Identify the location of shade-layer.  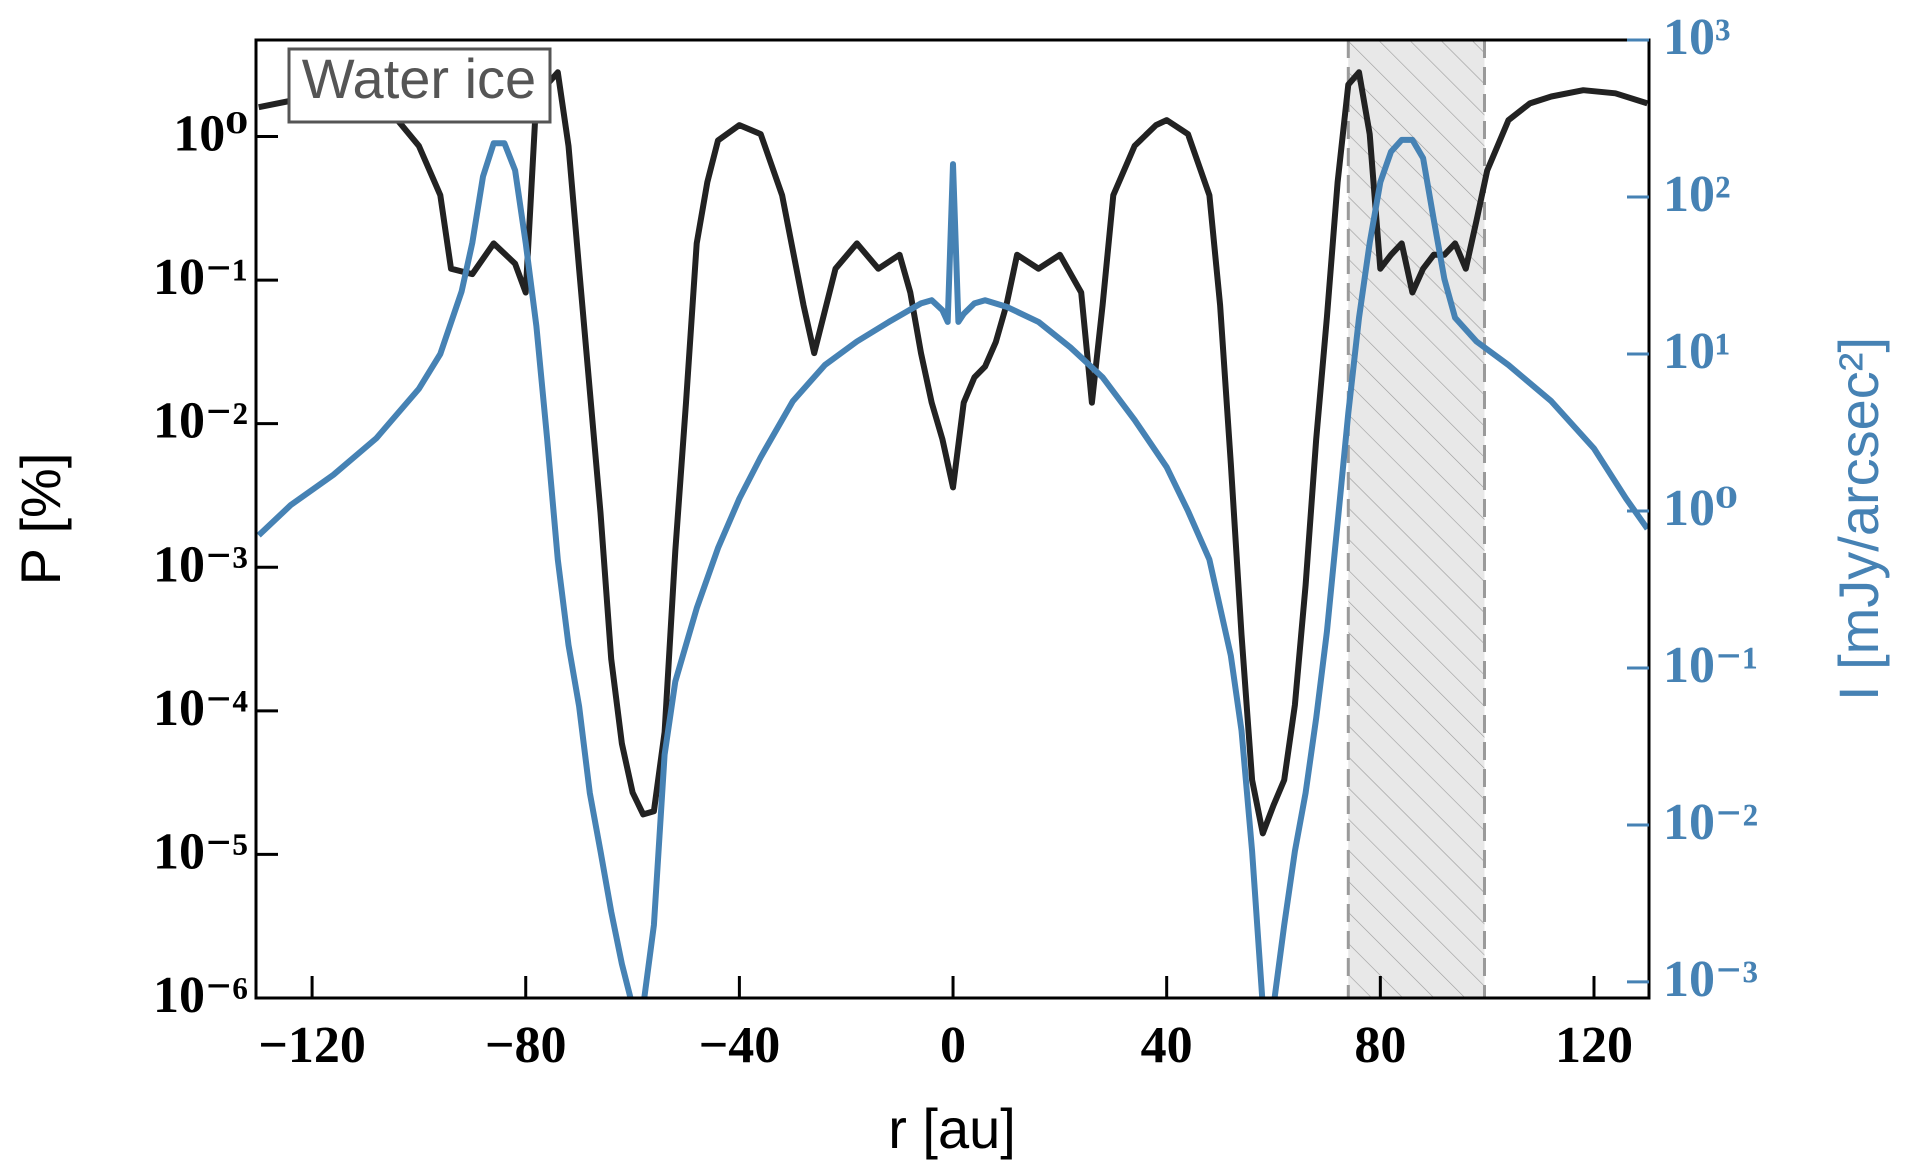
(1416, 519).